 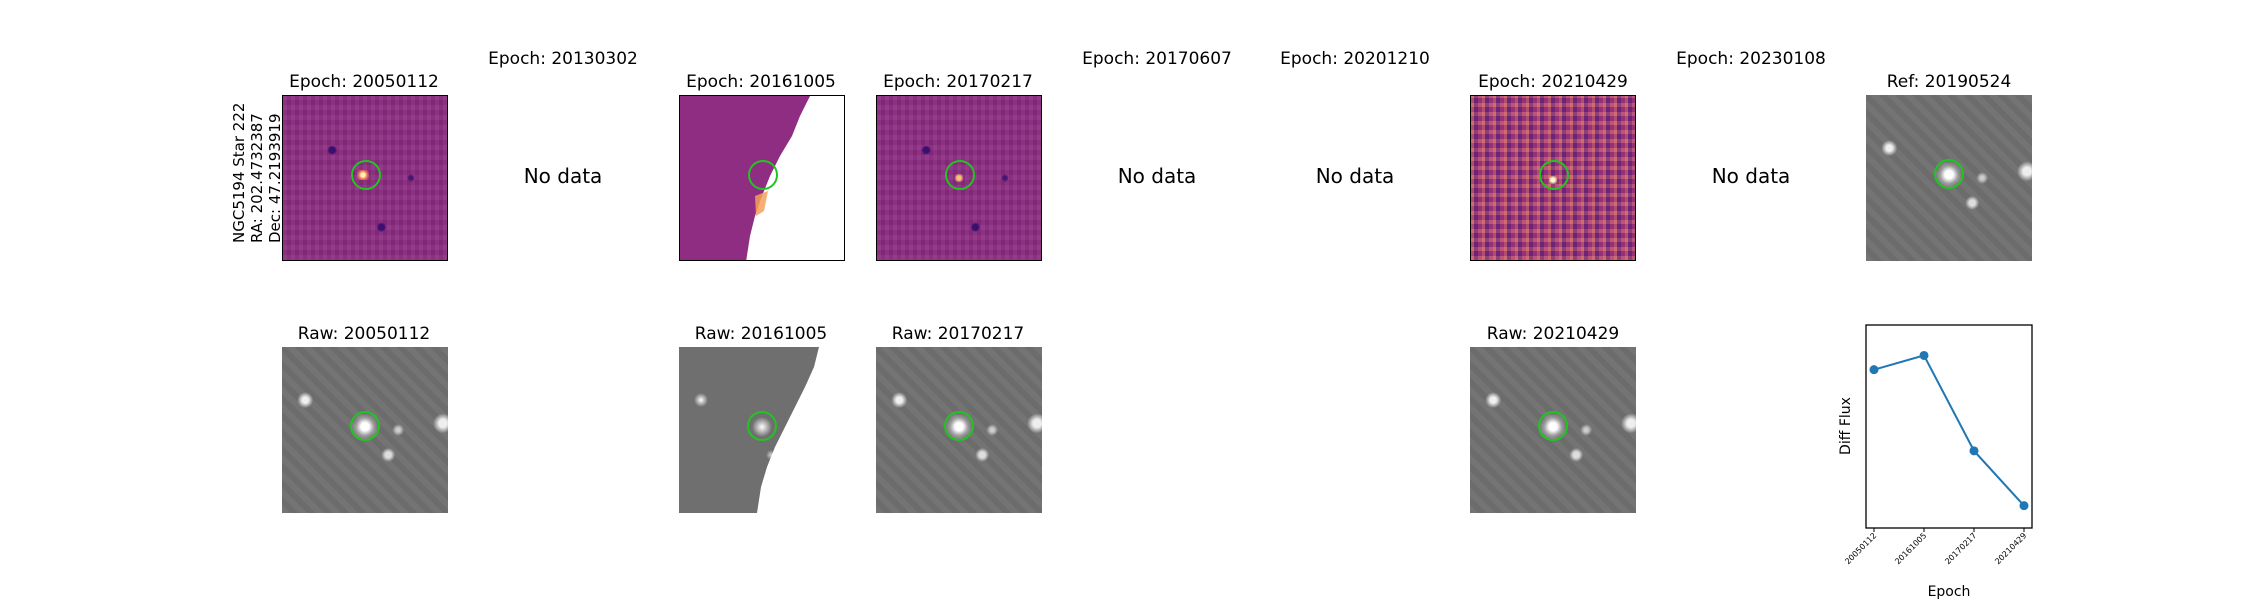 What do you see at coordinates (745, 178) in the screenshot?
I see `partial-coverage-shape` at bounding box center [745, 178].